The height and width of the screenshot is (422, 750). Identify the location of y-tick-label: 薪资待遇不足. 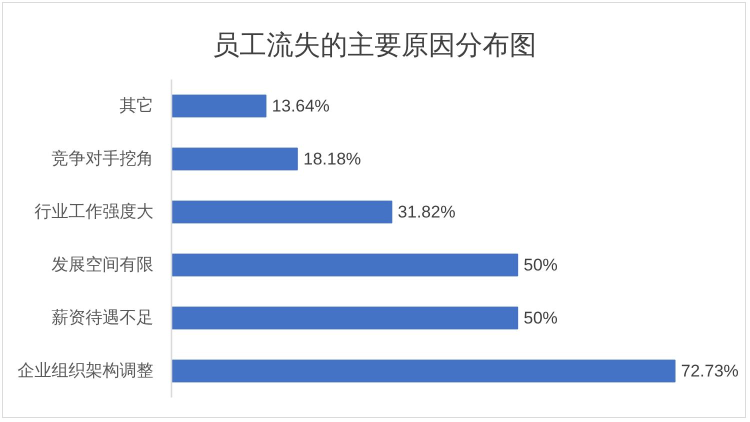
(103, 318).